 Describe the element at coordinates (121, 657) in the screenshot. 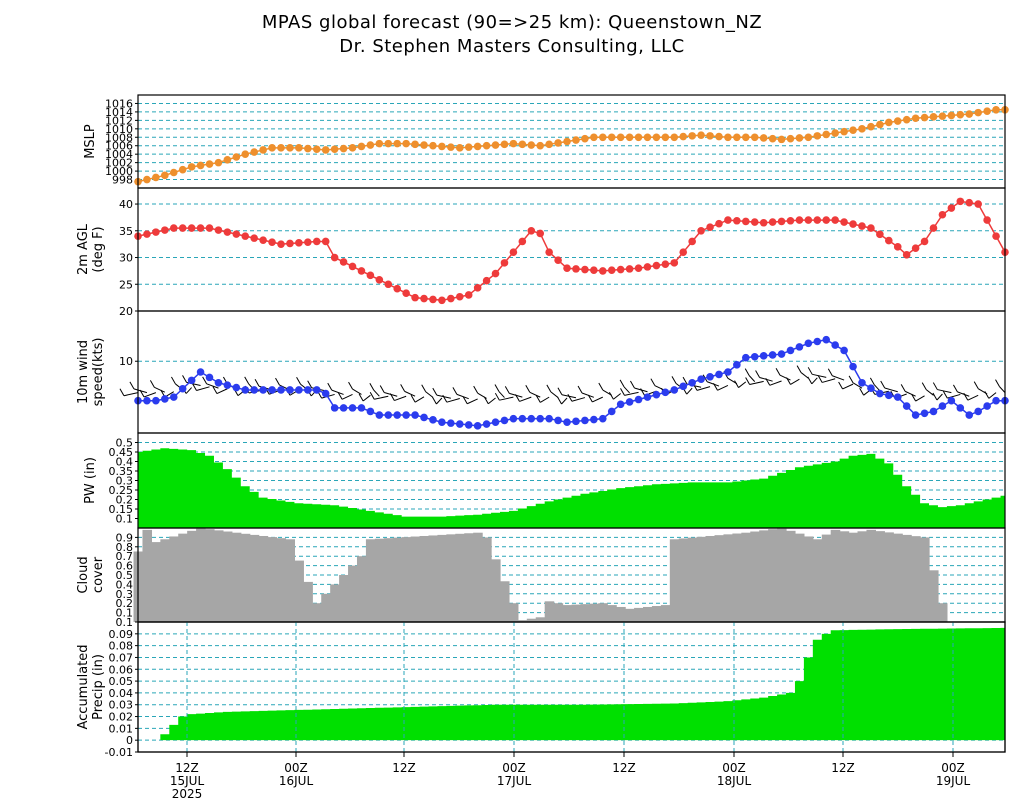

I see `ytick-label: 0.07` at that location.